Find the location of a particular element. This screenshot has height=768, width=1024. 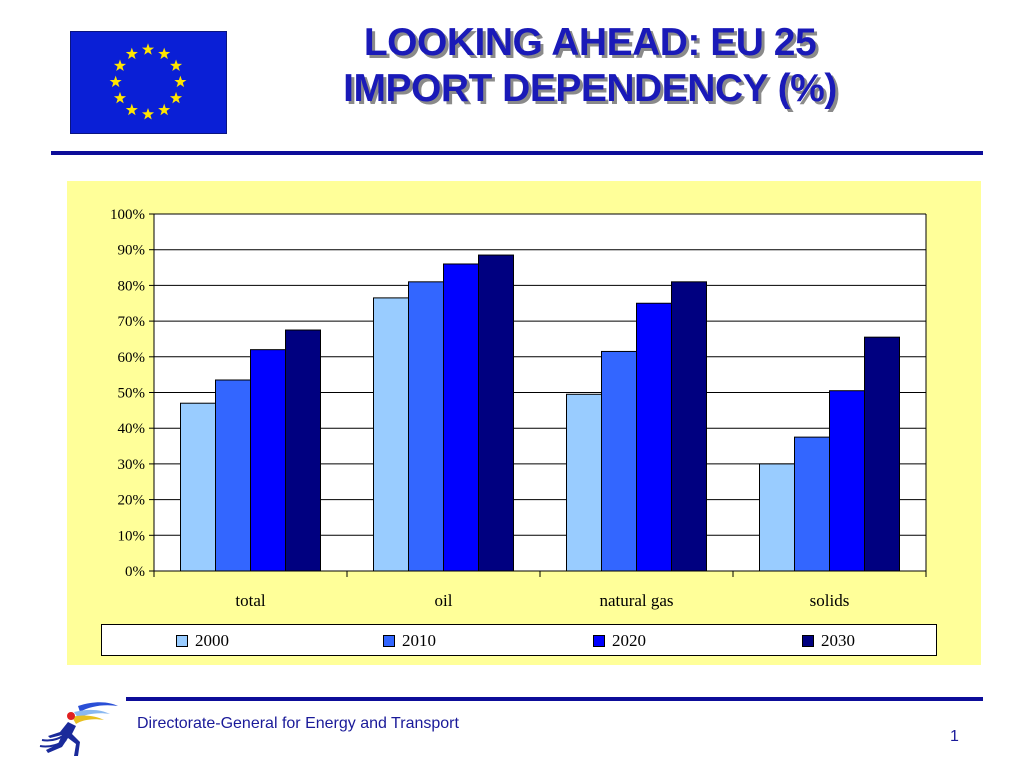

y-tick-label: 100% is located at coordinates (127, 215).